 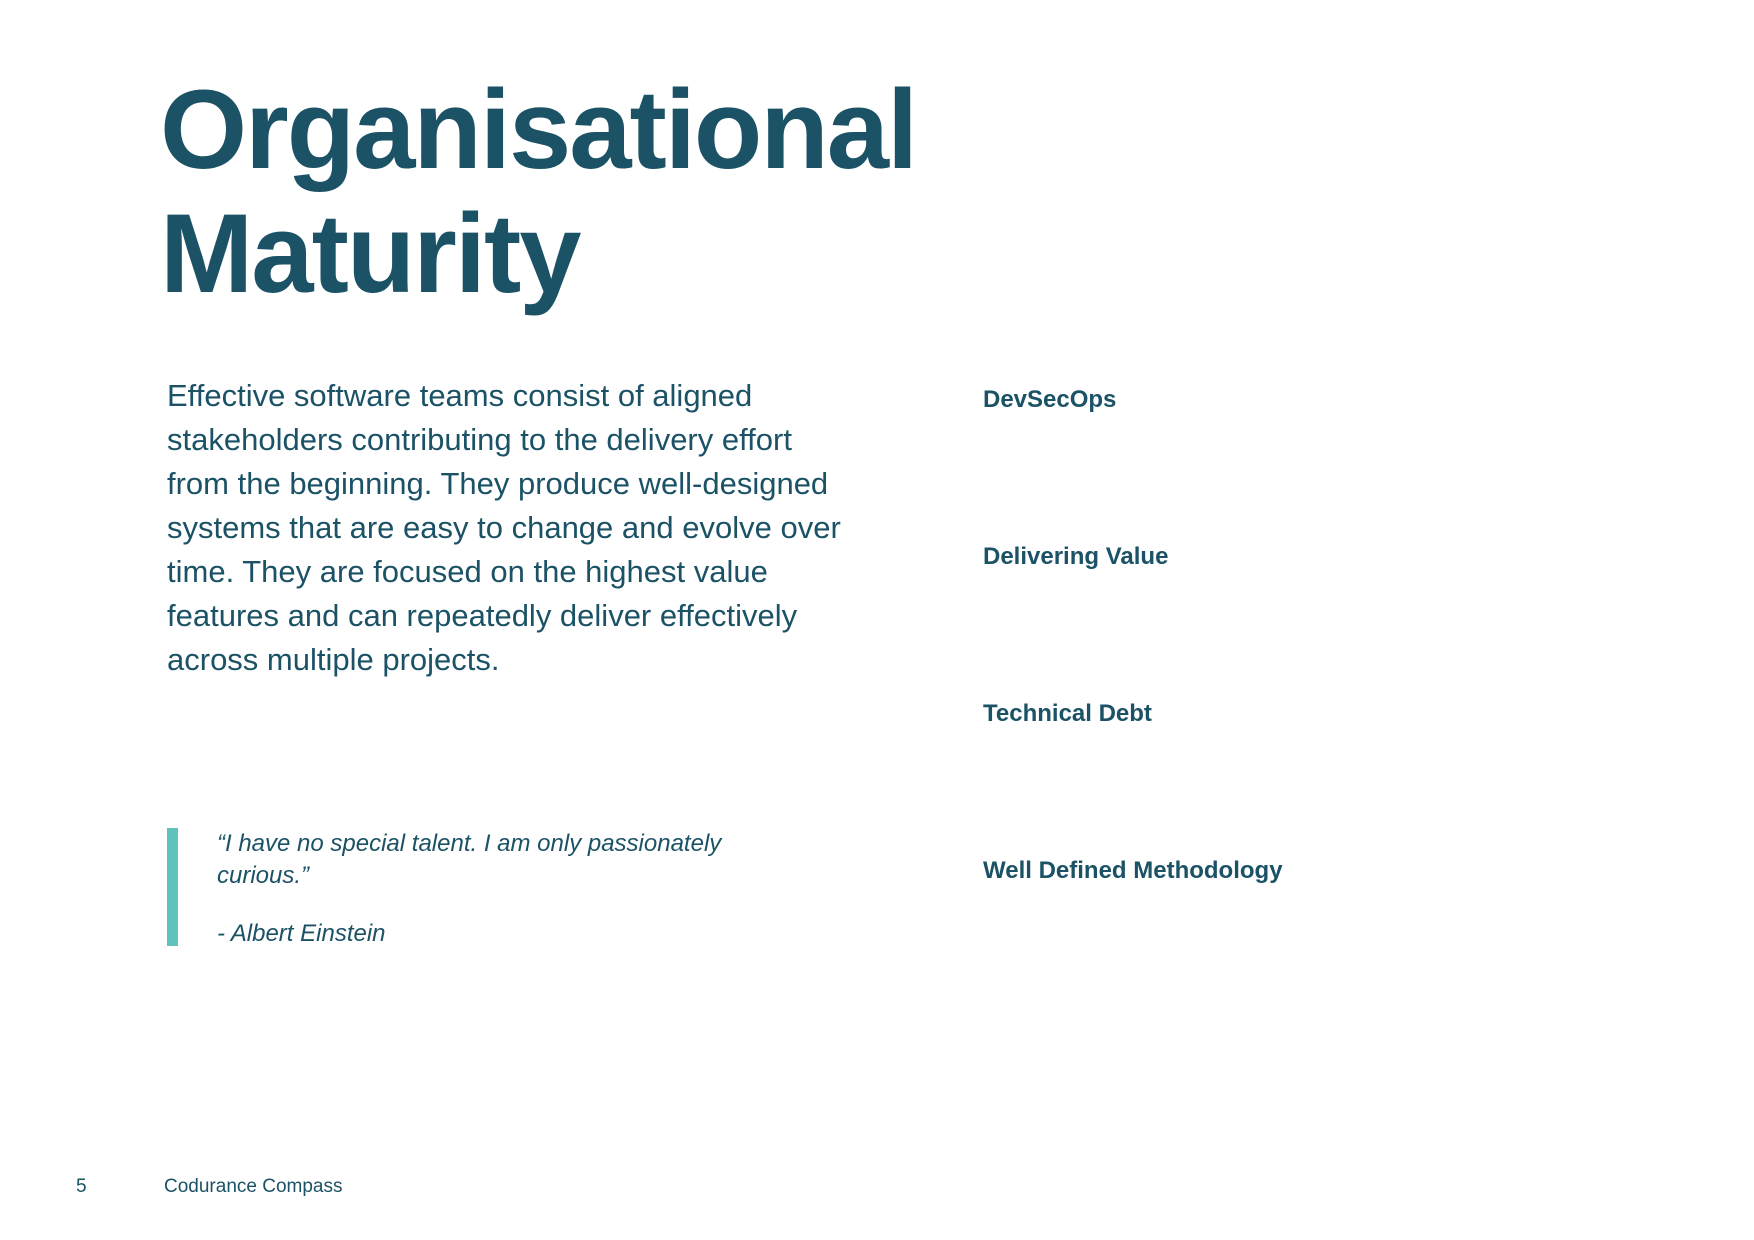 What do you see at coordinates (1076, 556) in the screenshot?
I see `topic-delivering-value: Delivering Value` at bounding box center [1076, 556].